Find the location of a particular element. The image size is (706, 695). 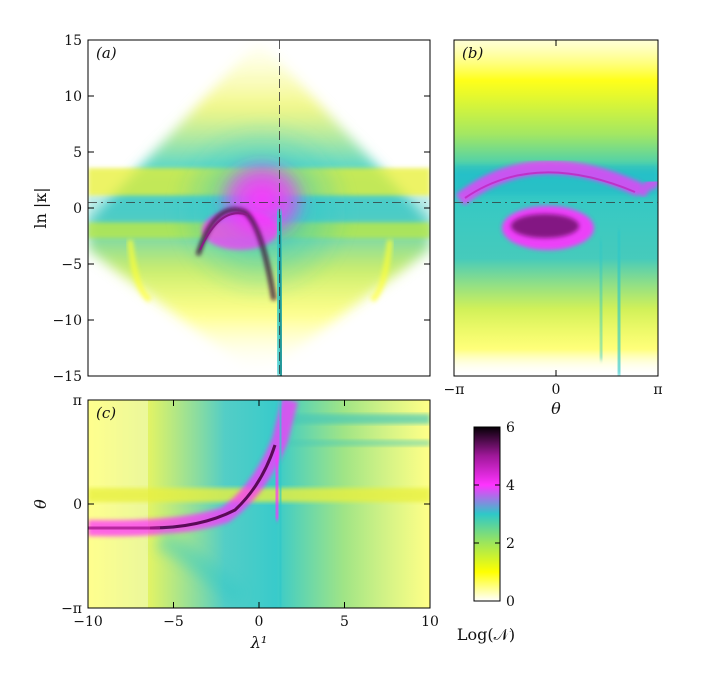

panel-c-density is located at coordinates (259, 504).